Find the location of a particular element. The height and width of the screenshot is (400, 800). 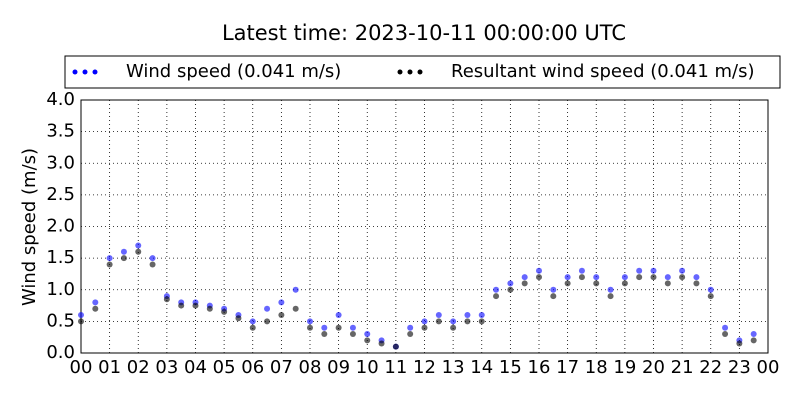

x-tick-label: 02 is located at coordinates (138, 367).